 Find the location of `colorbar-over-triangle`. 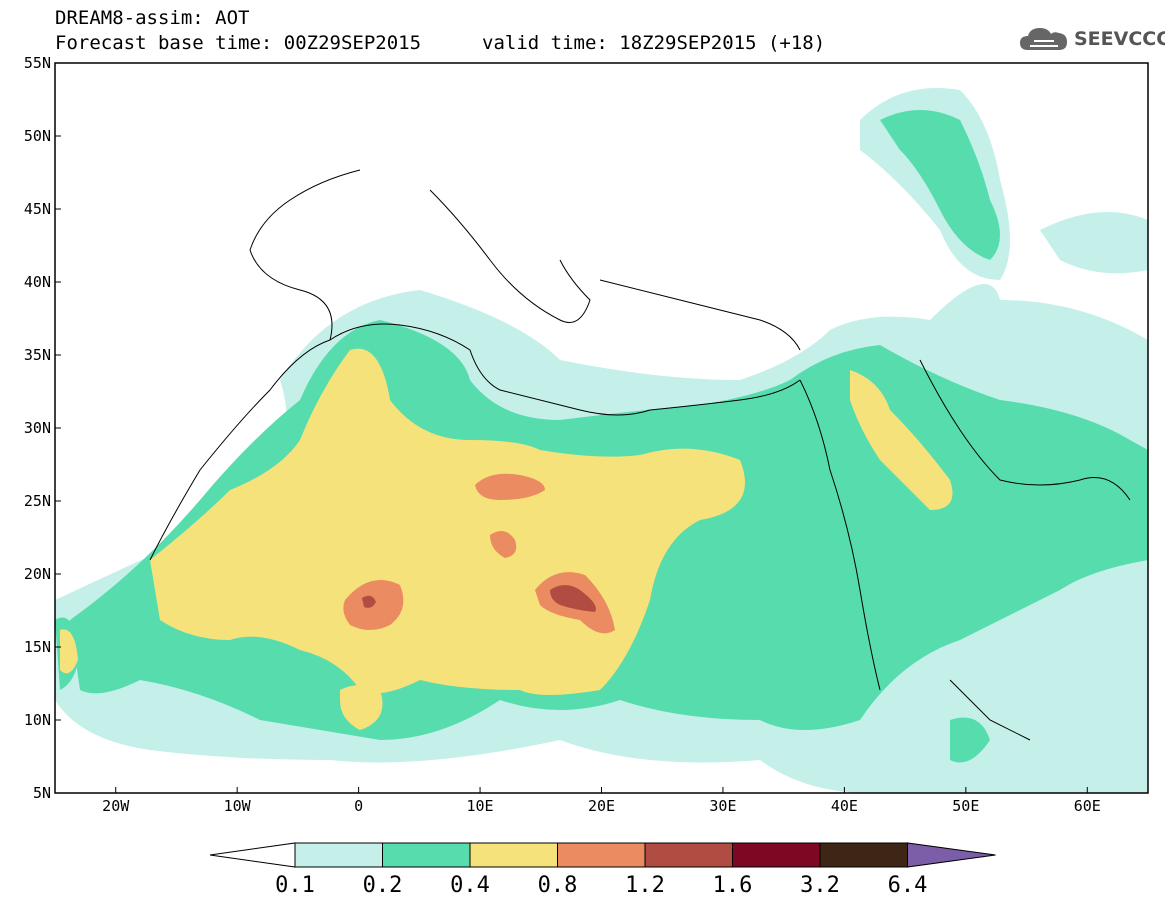

colorbar-over-triangle is located at coordinates (951, 855).